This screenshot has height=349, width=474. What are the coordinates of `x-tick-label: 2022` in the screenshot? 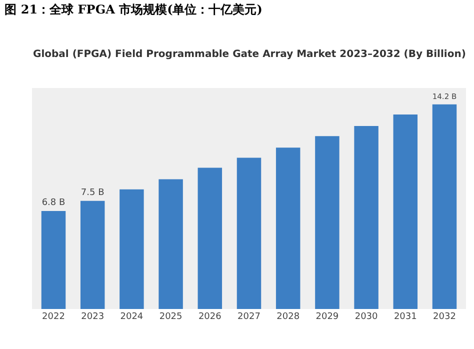 It's located at (53, 317).